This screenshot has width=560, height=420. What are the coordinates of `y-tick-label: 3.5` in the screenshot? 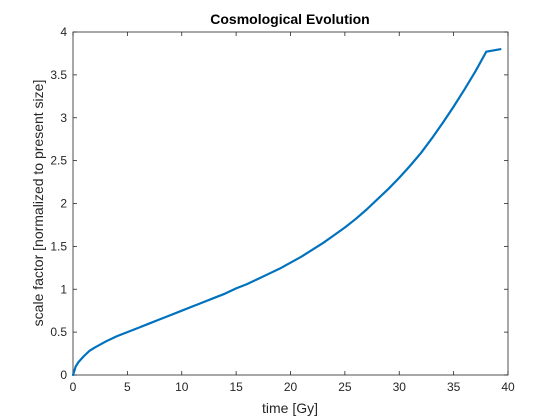 It's located at (58, 75).